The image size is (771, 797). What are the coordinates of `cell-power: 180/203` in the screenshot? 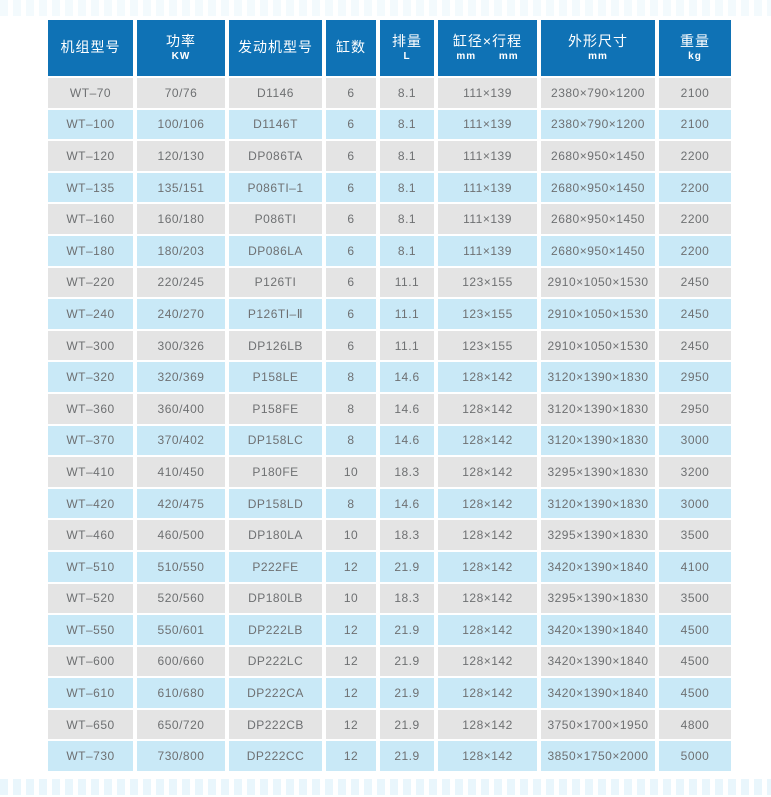 It's located at (181, 250).